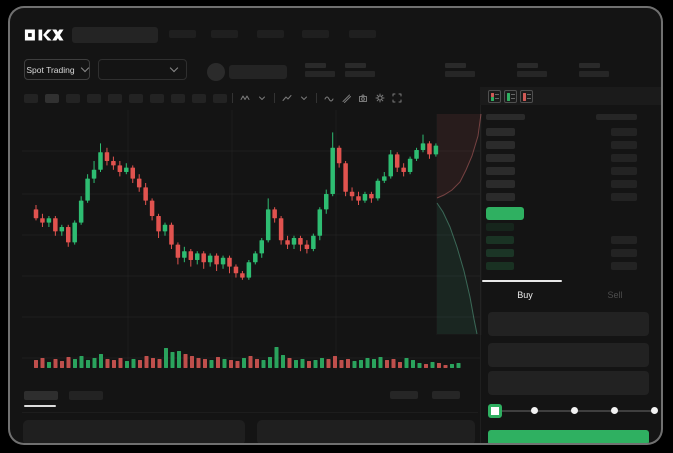 The height and width of the screenshot is (453, 673). Describe the element at coordinates (134, 431) in the screenshot. I see `bottom-field-left` at that location.